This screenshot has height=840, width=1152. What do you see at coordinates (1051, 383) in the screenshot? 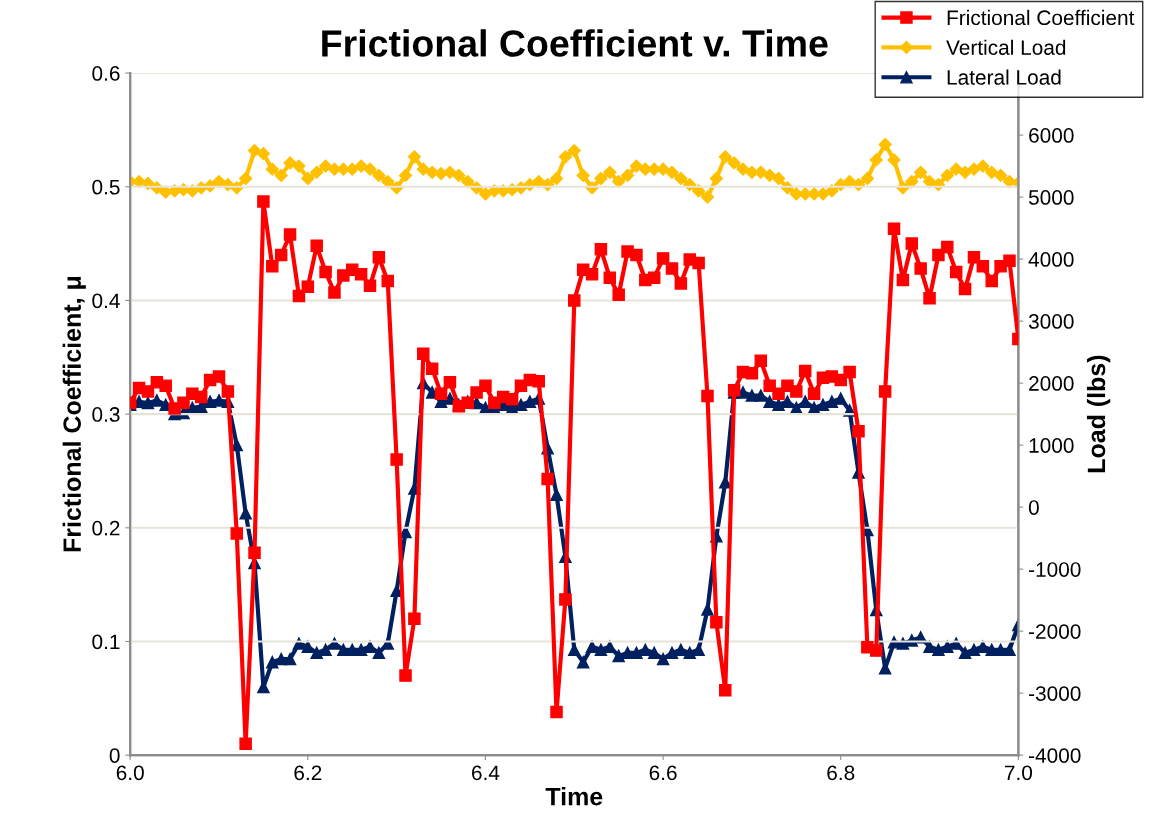
I see `y2-tick-label: 2000` at bounding box center [1051, 383].